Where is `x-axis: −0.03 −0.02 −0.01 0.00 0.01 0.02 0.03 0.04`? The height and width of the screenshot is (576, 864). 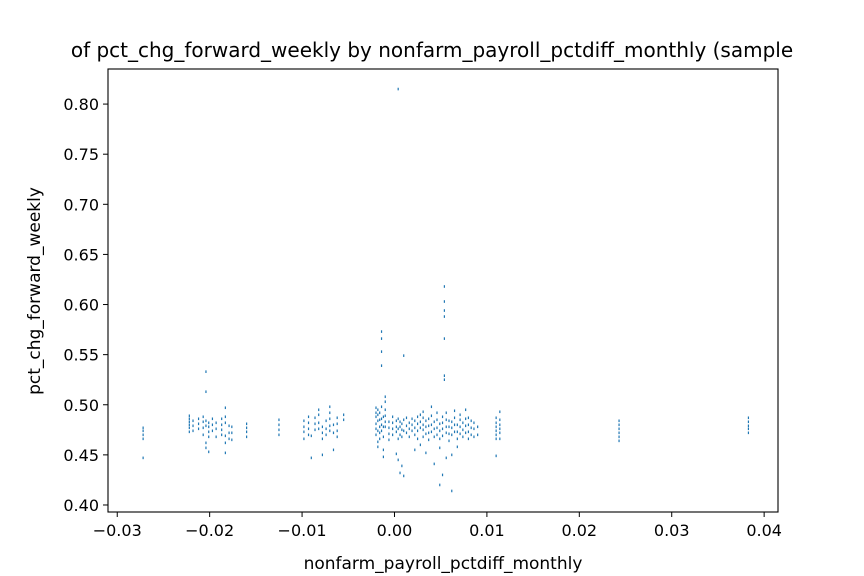
x-axis: −0.03 −0.02 −0.01 0.00 0.01 0.02 0.03 0.04 is located at coordinates (437, 526).